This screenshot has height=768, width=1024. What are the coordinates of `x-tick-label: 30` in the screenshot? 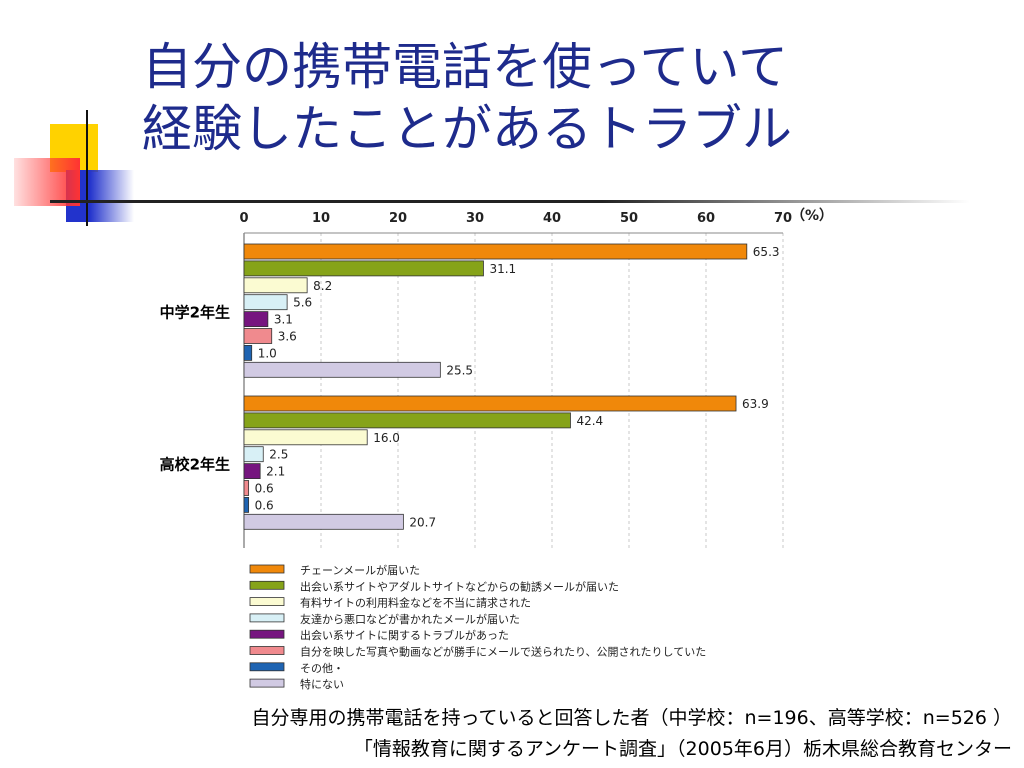 It's located at (475, 218).